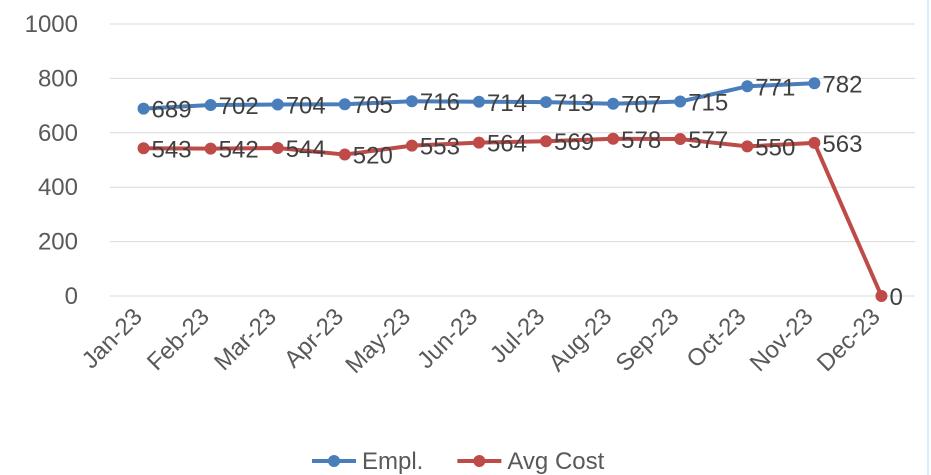 This screenshot has height=475, width=931. What do you see at coordinates (708, 140) in the screenshot?
I see `data-label: 577` at bounding box center [708, 140].